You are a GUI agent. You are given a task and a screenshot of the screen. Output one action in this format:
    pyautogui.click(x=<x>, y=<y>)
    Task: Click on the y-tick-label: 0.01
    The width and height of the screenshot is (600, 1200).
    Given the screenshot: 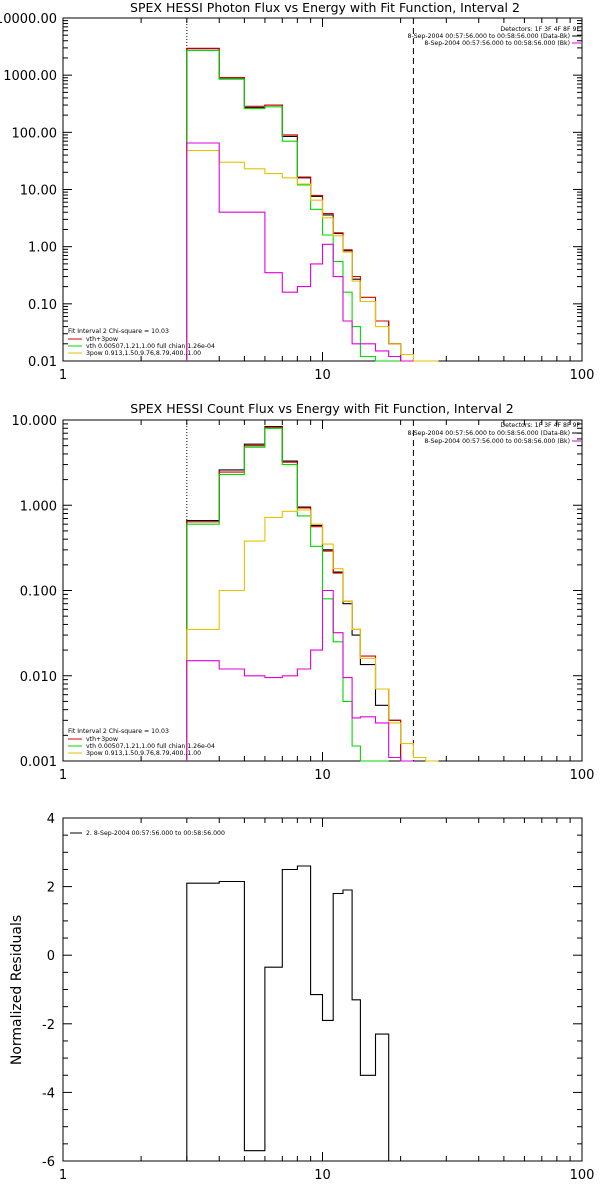 What is the action you would take?
    pyautogui.click(x=42, y=362)
    